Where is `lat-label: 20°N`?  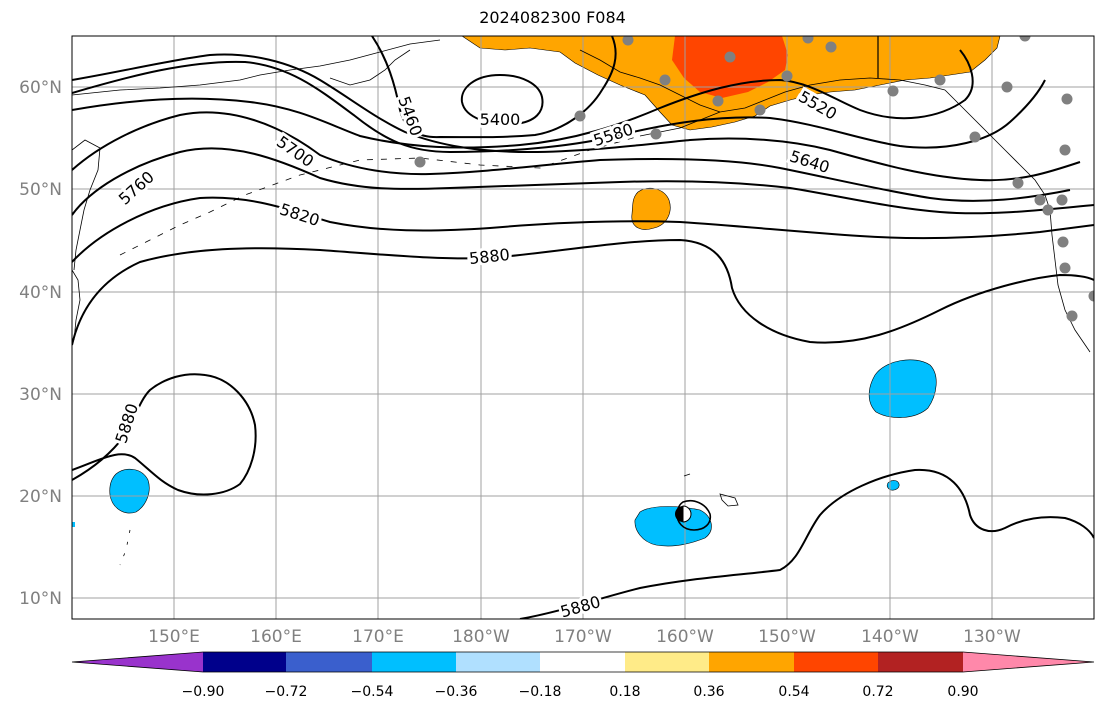 lat-label: 20°N is located at coordinates (40, 497).